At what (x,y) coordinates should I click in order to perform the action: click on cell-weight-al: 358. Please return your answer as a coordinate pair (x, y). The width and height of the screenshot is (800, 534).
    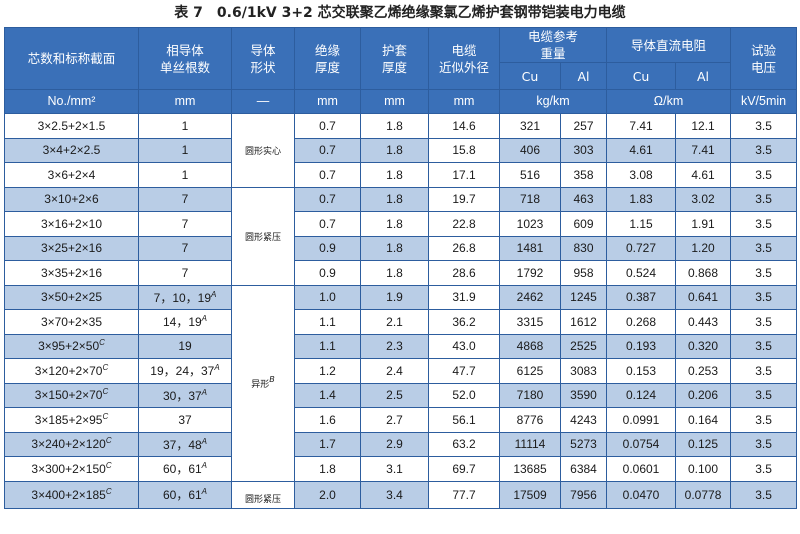
    Looking at the image, I should click on (583, 175).